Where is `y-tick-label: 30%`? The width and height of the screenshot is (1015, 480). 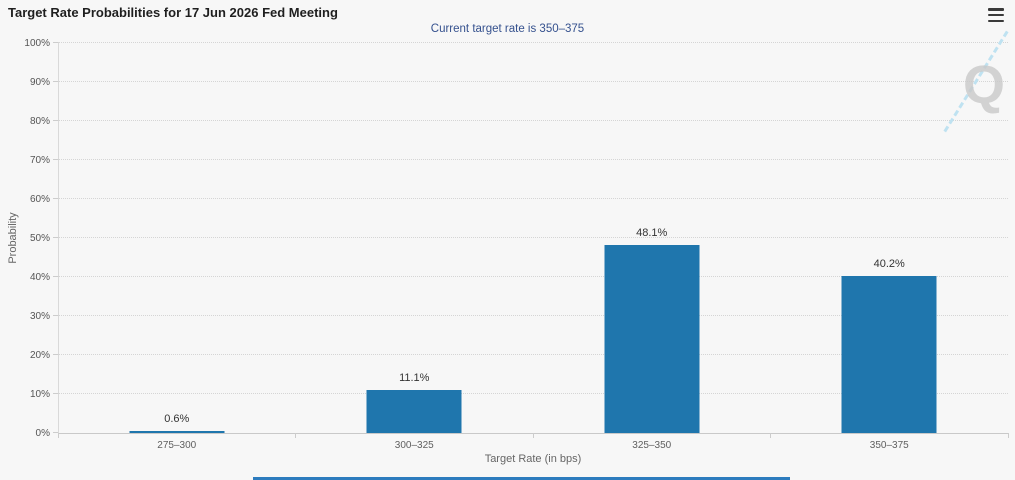 y-tick-label: 30% is located at coordinates (39, 316).